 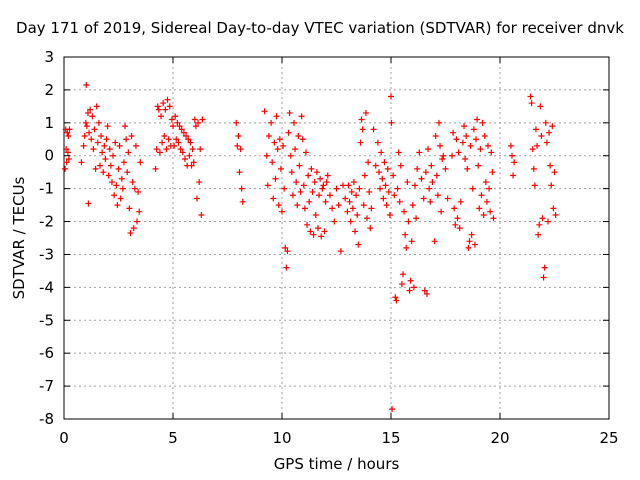 What do you see at coordinates (46, 254) in the screenshot?
I see `y-tick-label: -3` at bounding box center [46, 254].